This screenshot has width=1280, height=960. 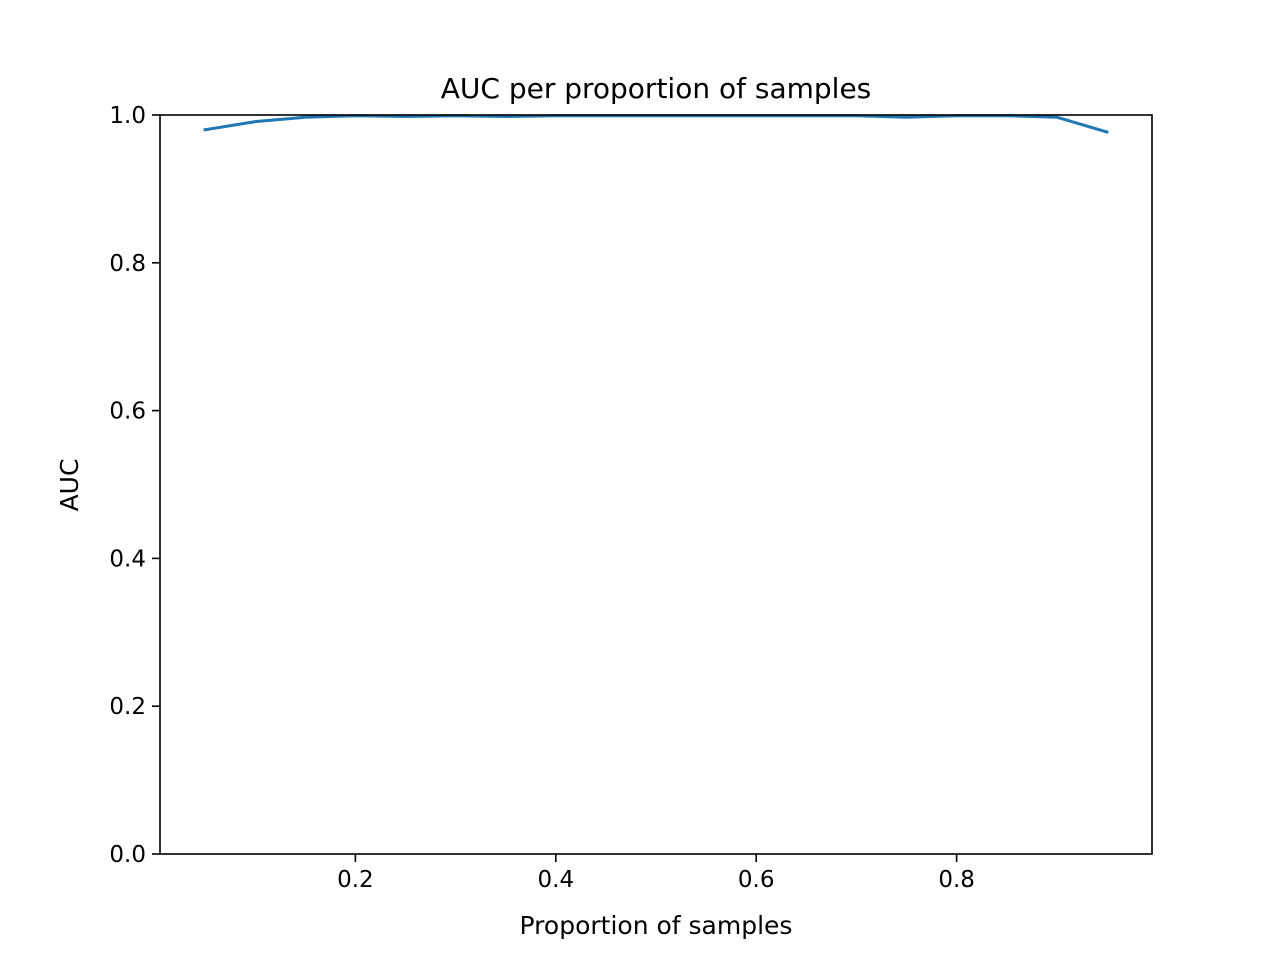 What do you see at coordinates (556, 880) in the screenshot?
I see `x-tick-label: 0.4` at bounding box center [556, 880].